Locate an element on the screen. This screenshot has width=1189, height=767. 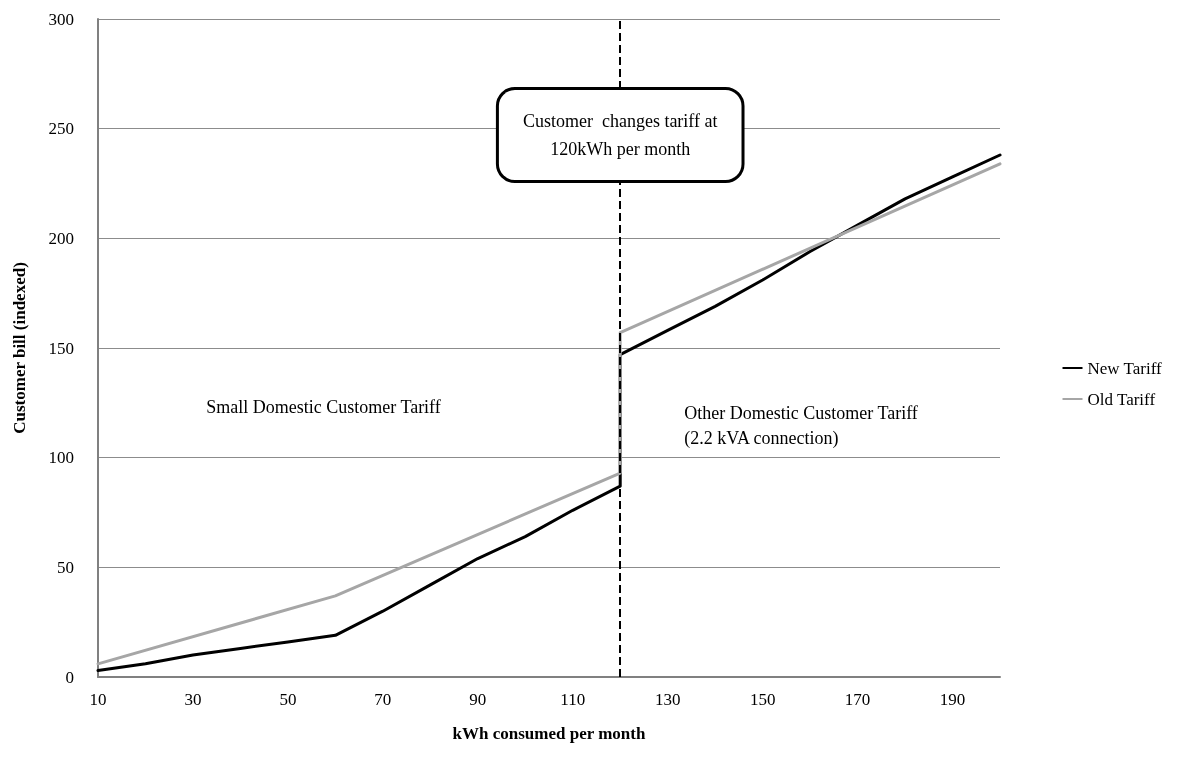
y-tick-label: 250 is located at coordinates (61, 129).